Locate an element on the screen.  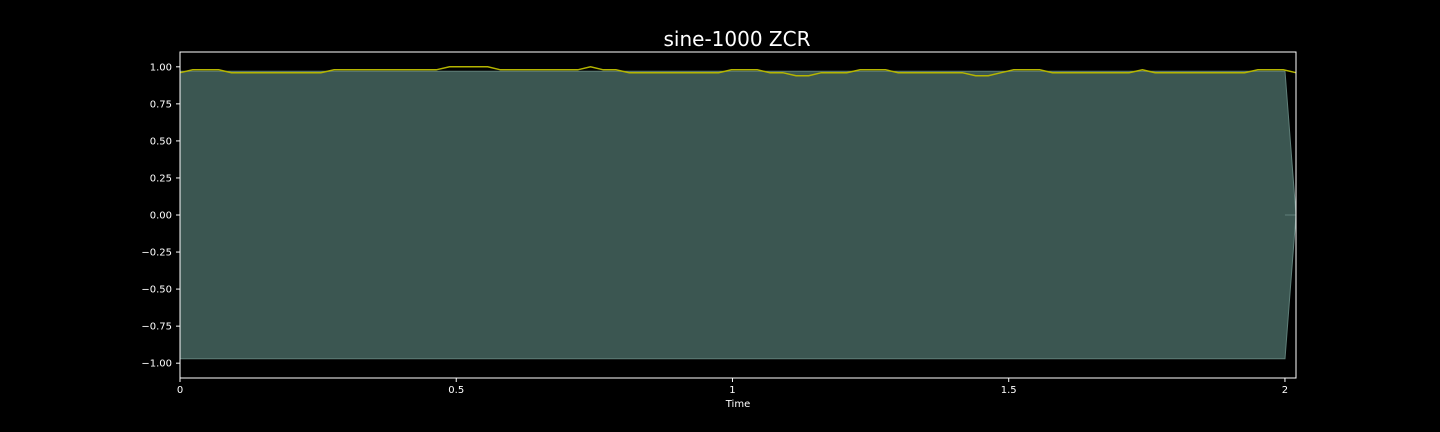
y-tick-label: −0.25 is located at coordinates (156, 253).